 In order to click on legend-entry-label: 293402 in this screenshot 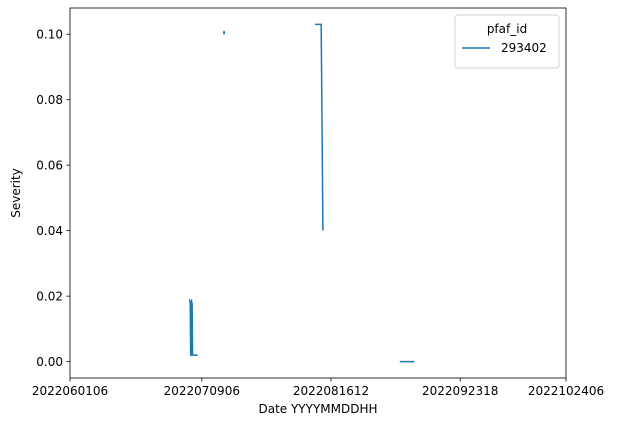, I will do `click(524, 48)`.